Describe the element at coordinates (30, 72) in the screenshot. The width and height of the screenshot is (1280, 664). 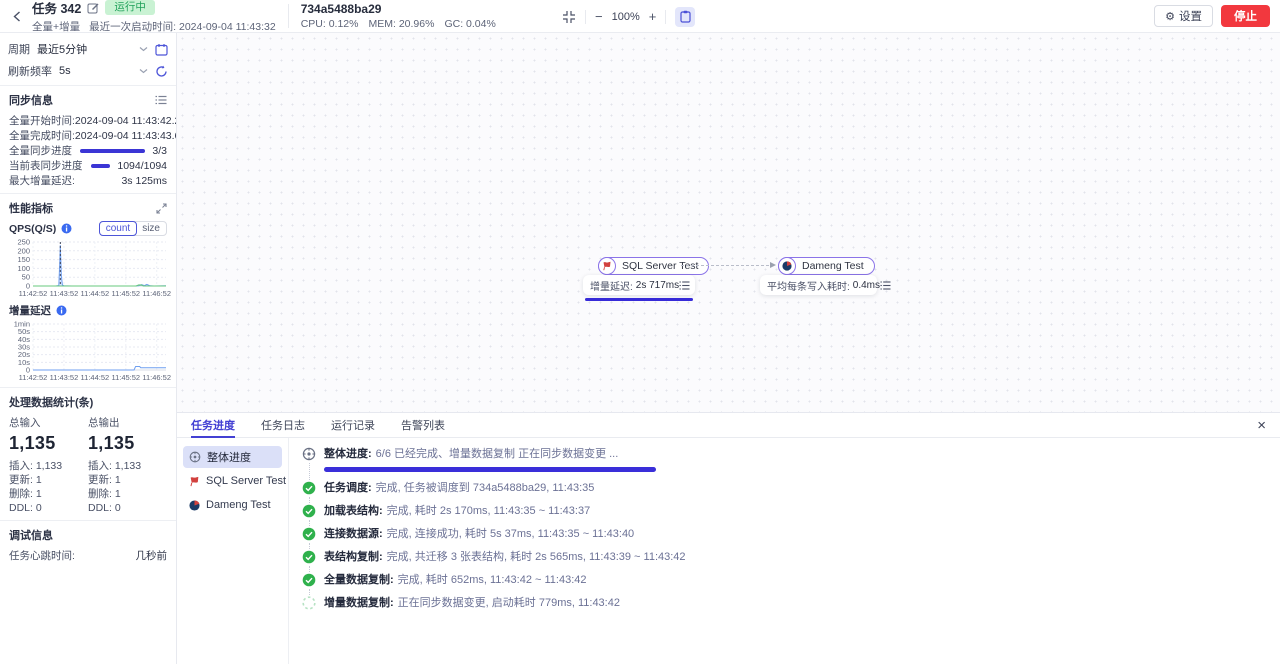
I see `refresh-label: 刷新频率` at that location.